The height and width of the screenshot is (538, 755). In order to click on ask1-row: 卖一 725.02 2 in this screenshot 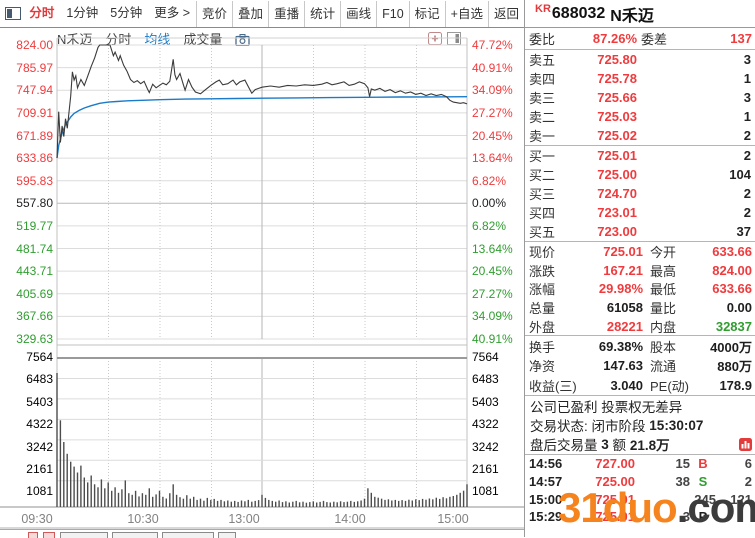, I will do `click(640, 135)`.